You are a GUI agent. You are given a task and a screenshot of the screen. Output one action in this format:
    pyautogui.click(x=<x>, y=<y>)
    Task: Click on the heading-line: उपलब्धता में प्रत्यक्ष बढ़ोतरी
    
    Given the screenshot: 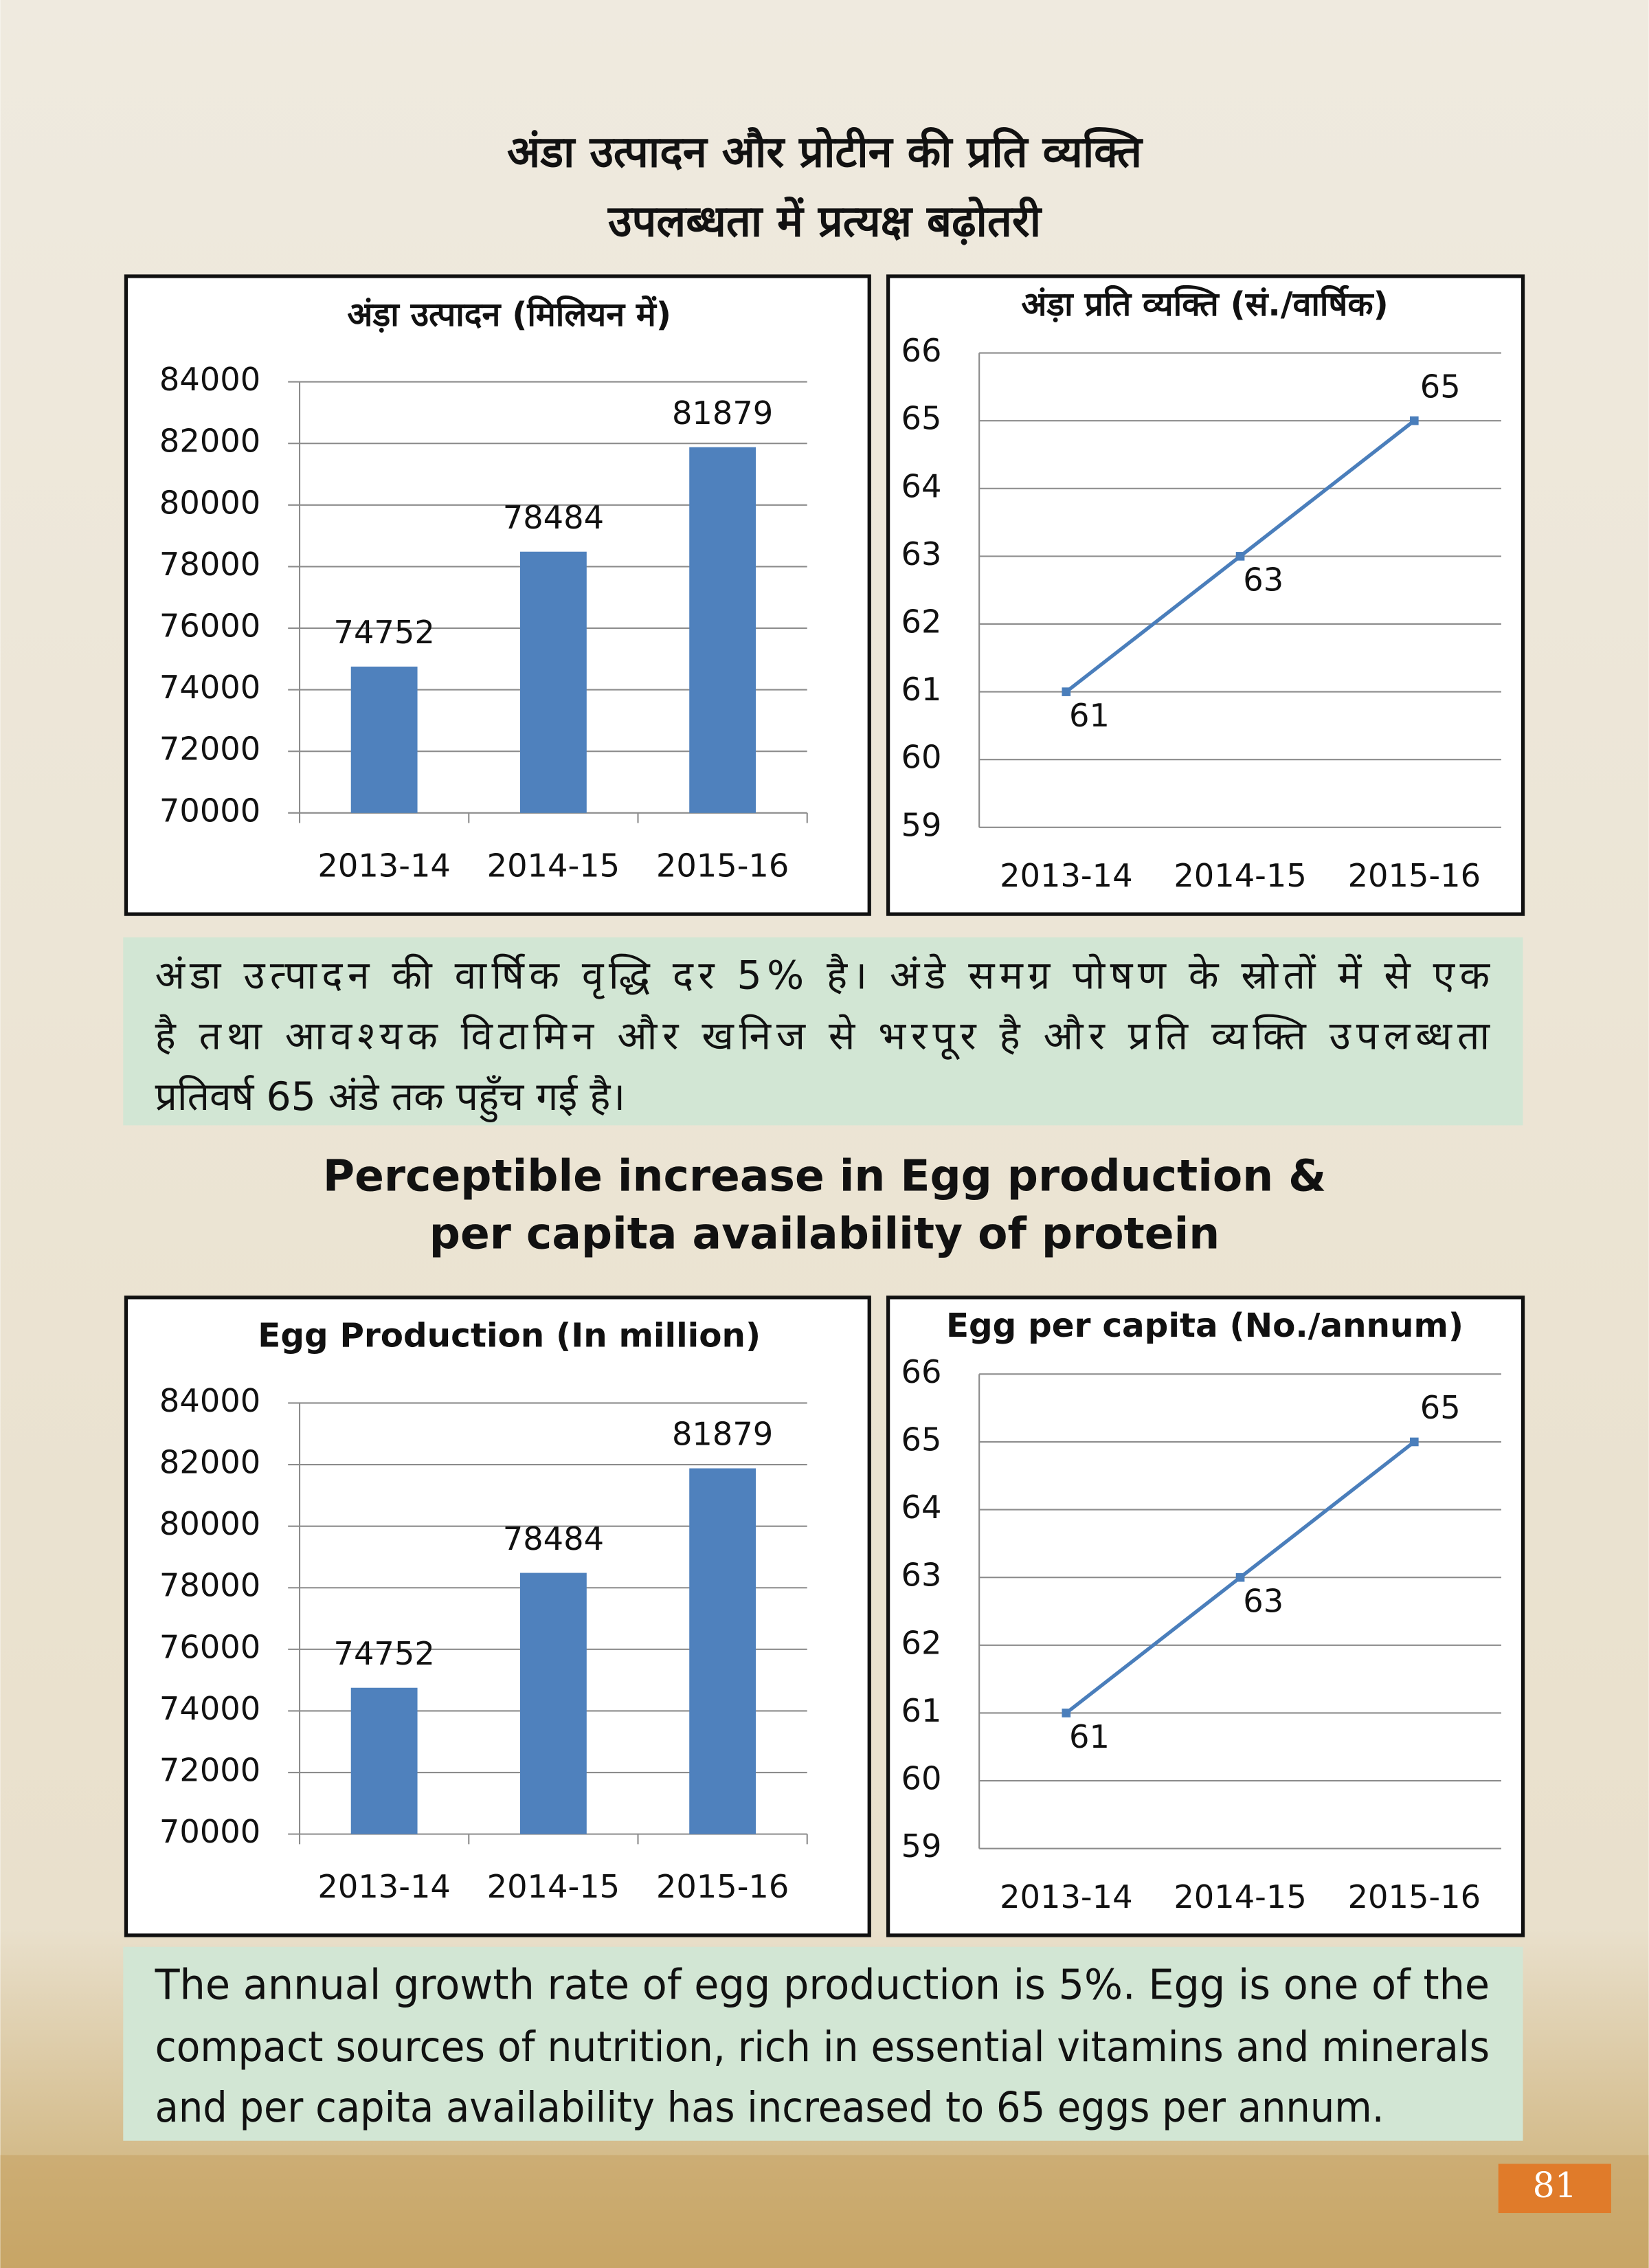 What is the action you would take?
    pyautogui.click(x=825, y=221)
    